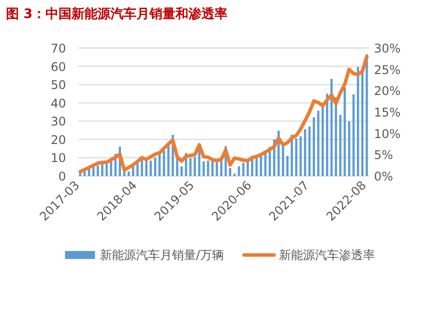 The height and width of the screenshot is (320, 442). Describe the element at coordinates (327, 255) in the screenshot. I see `legend-label: 新能源汽车渗透率` at that location.